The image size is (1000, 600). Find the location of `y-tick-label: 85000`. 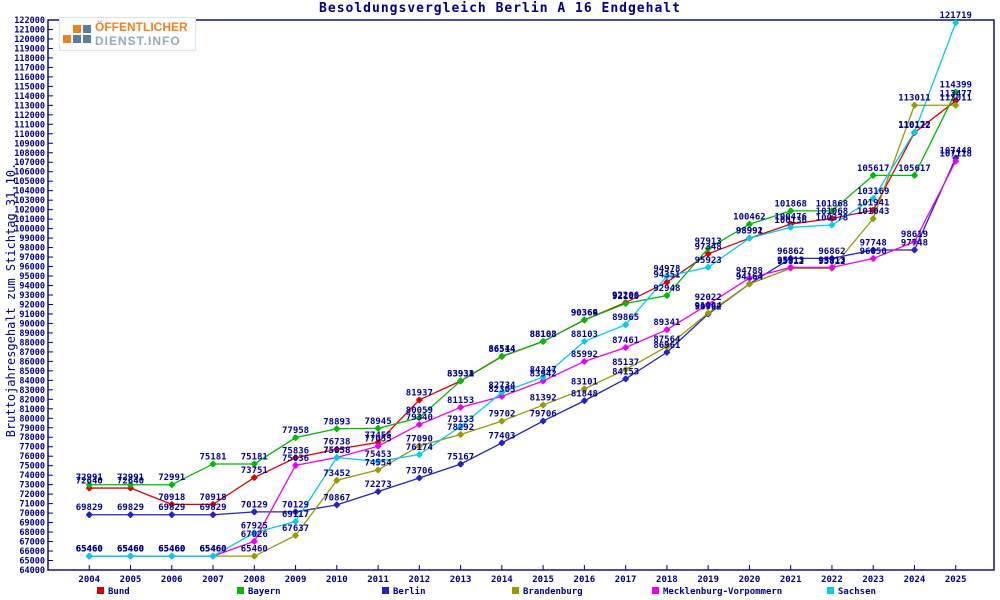

y-tick-label: 85000 is located at coordinates (32, 372).